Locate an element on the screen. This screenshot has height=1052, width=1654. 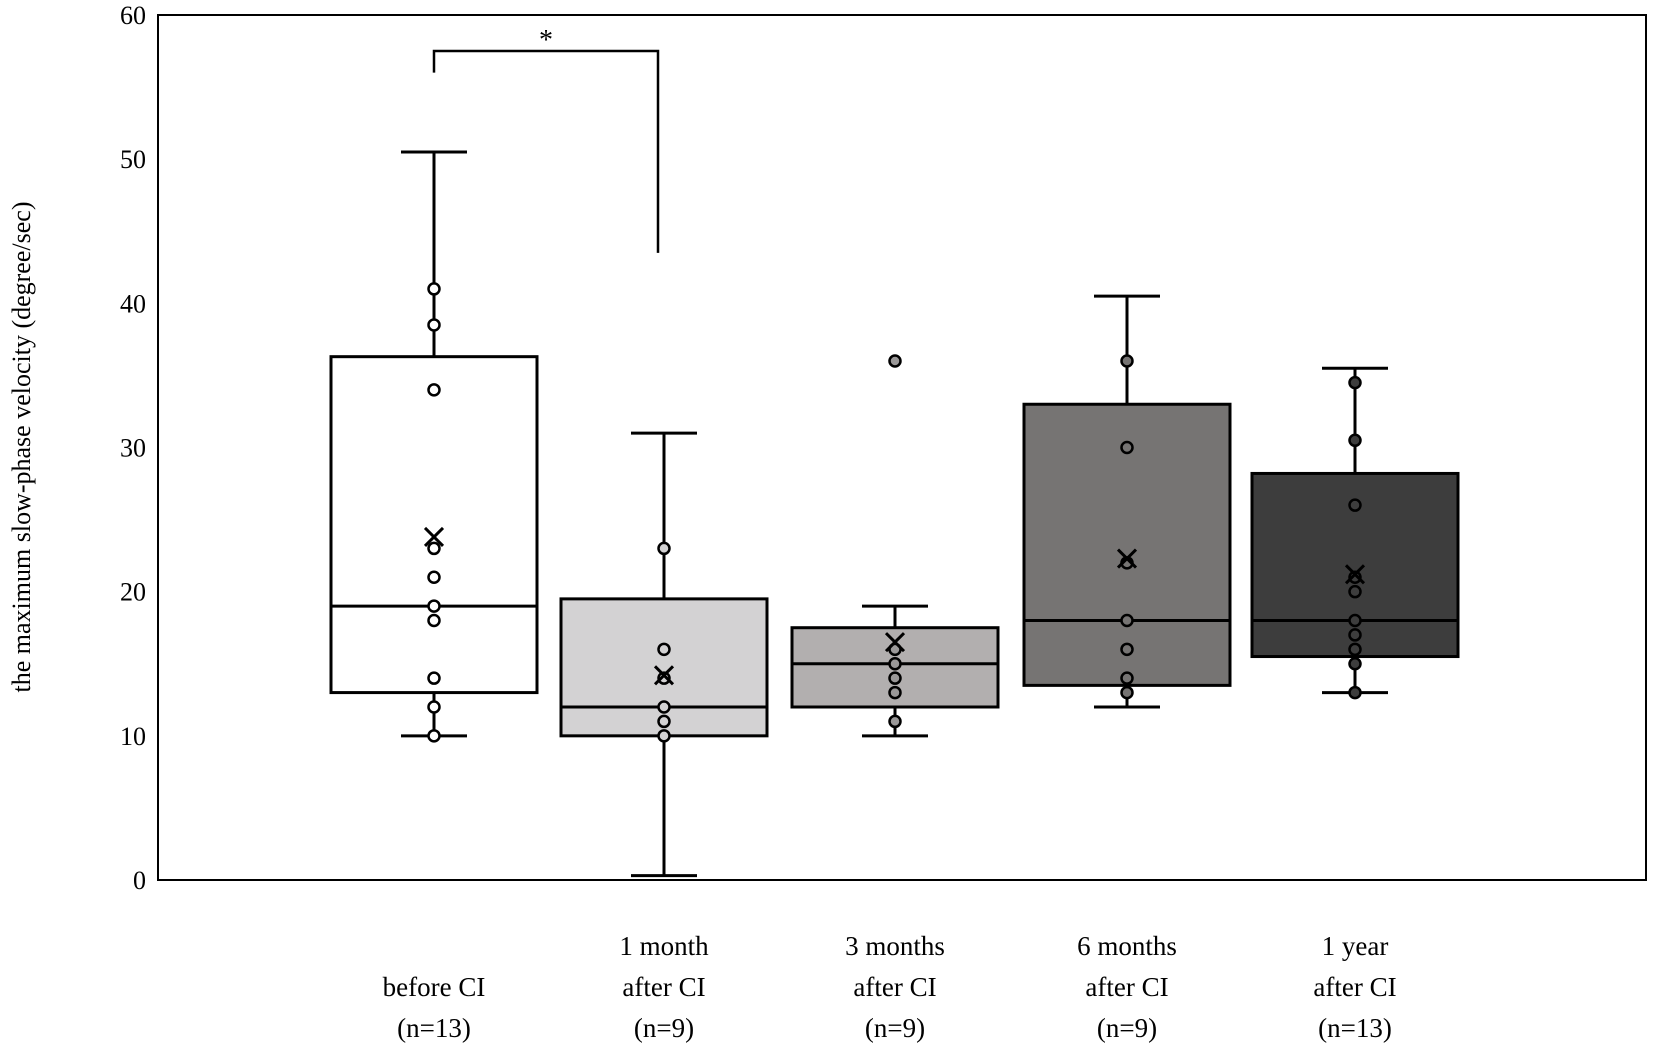
significance-bracket: * is located at coordinates (546, 139).